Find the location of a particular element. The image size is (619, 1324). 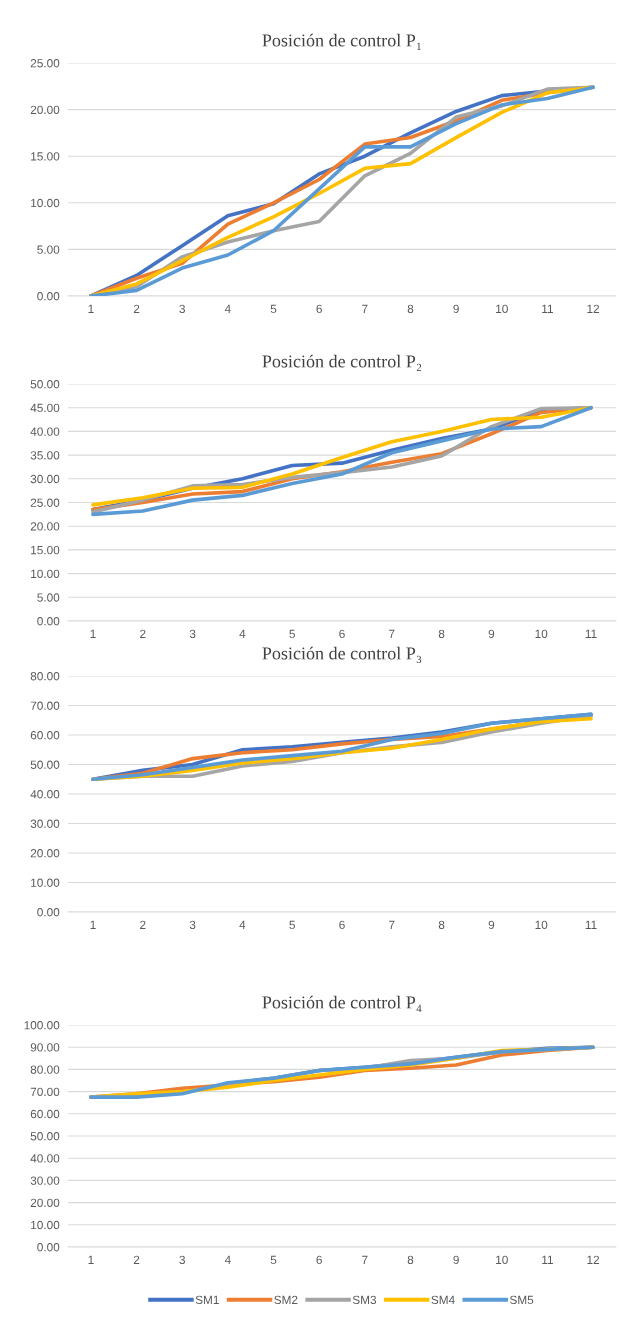

y-tick-label: 45.00 is located at coordinates (45, 408).